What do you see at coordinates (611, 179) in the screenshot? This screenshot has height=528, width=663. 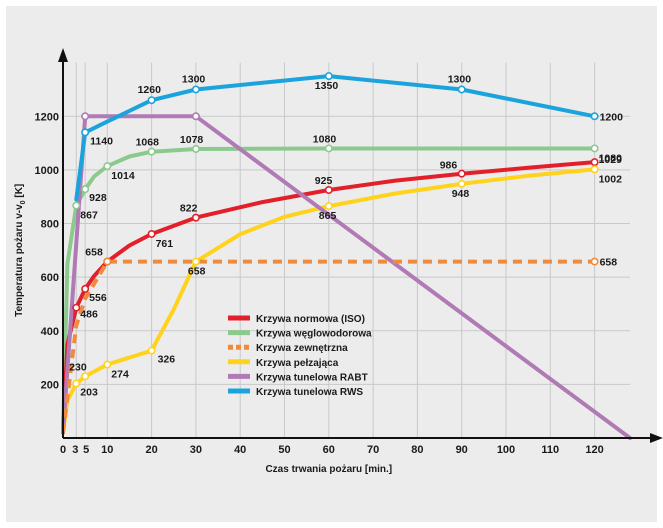 I see `data-label-3-6: 1002` at bounding box center [611, 179].